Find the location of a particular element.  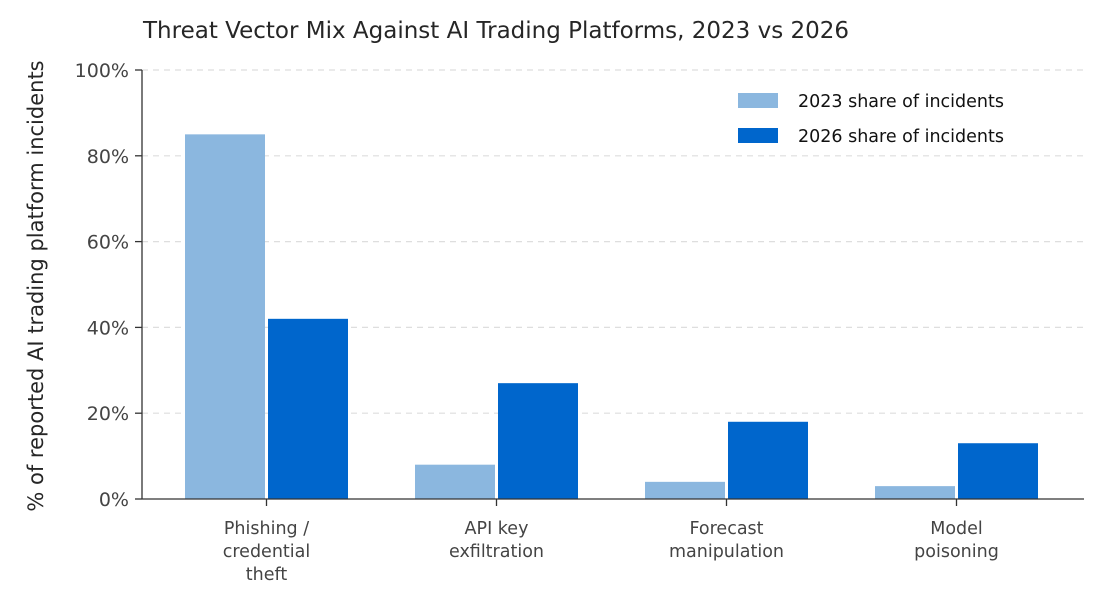

y-tick-label: 0% is located at coordinates (114, 500).